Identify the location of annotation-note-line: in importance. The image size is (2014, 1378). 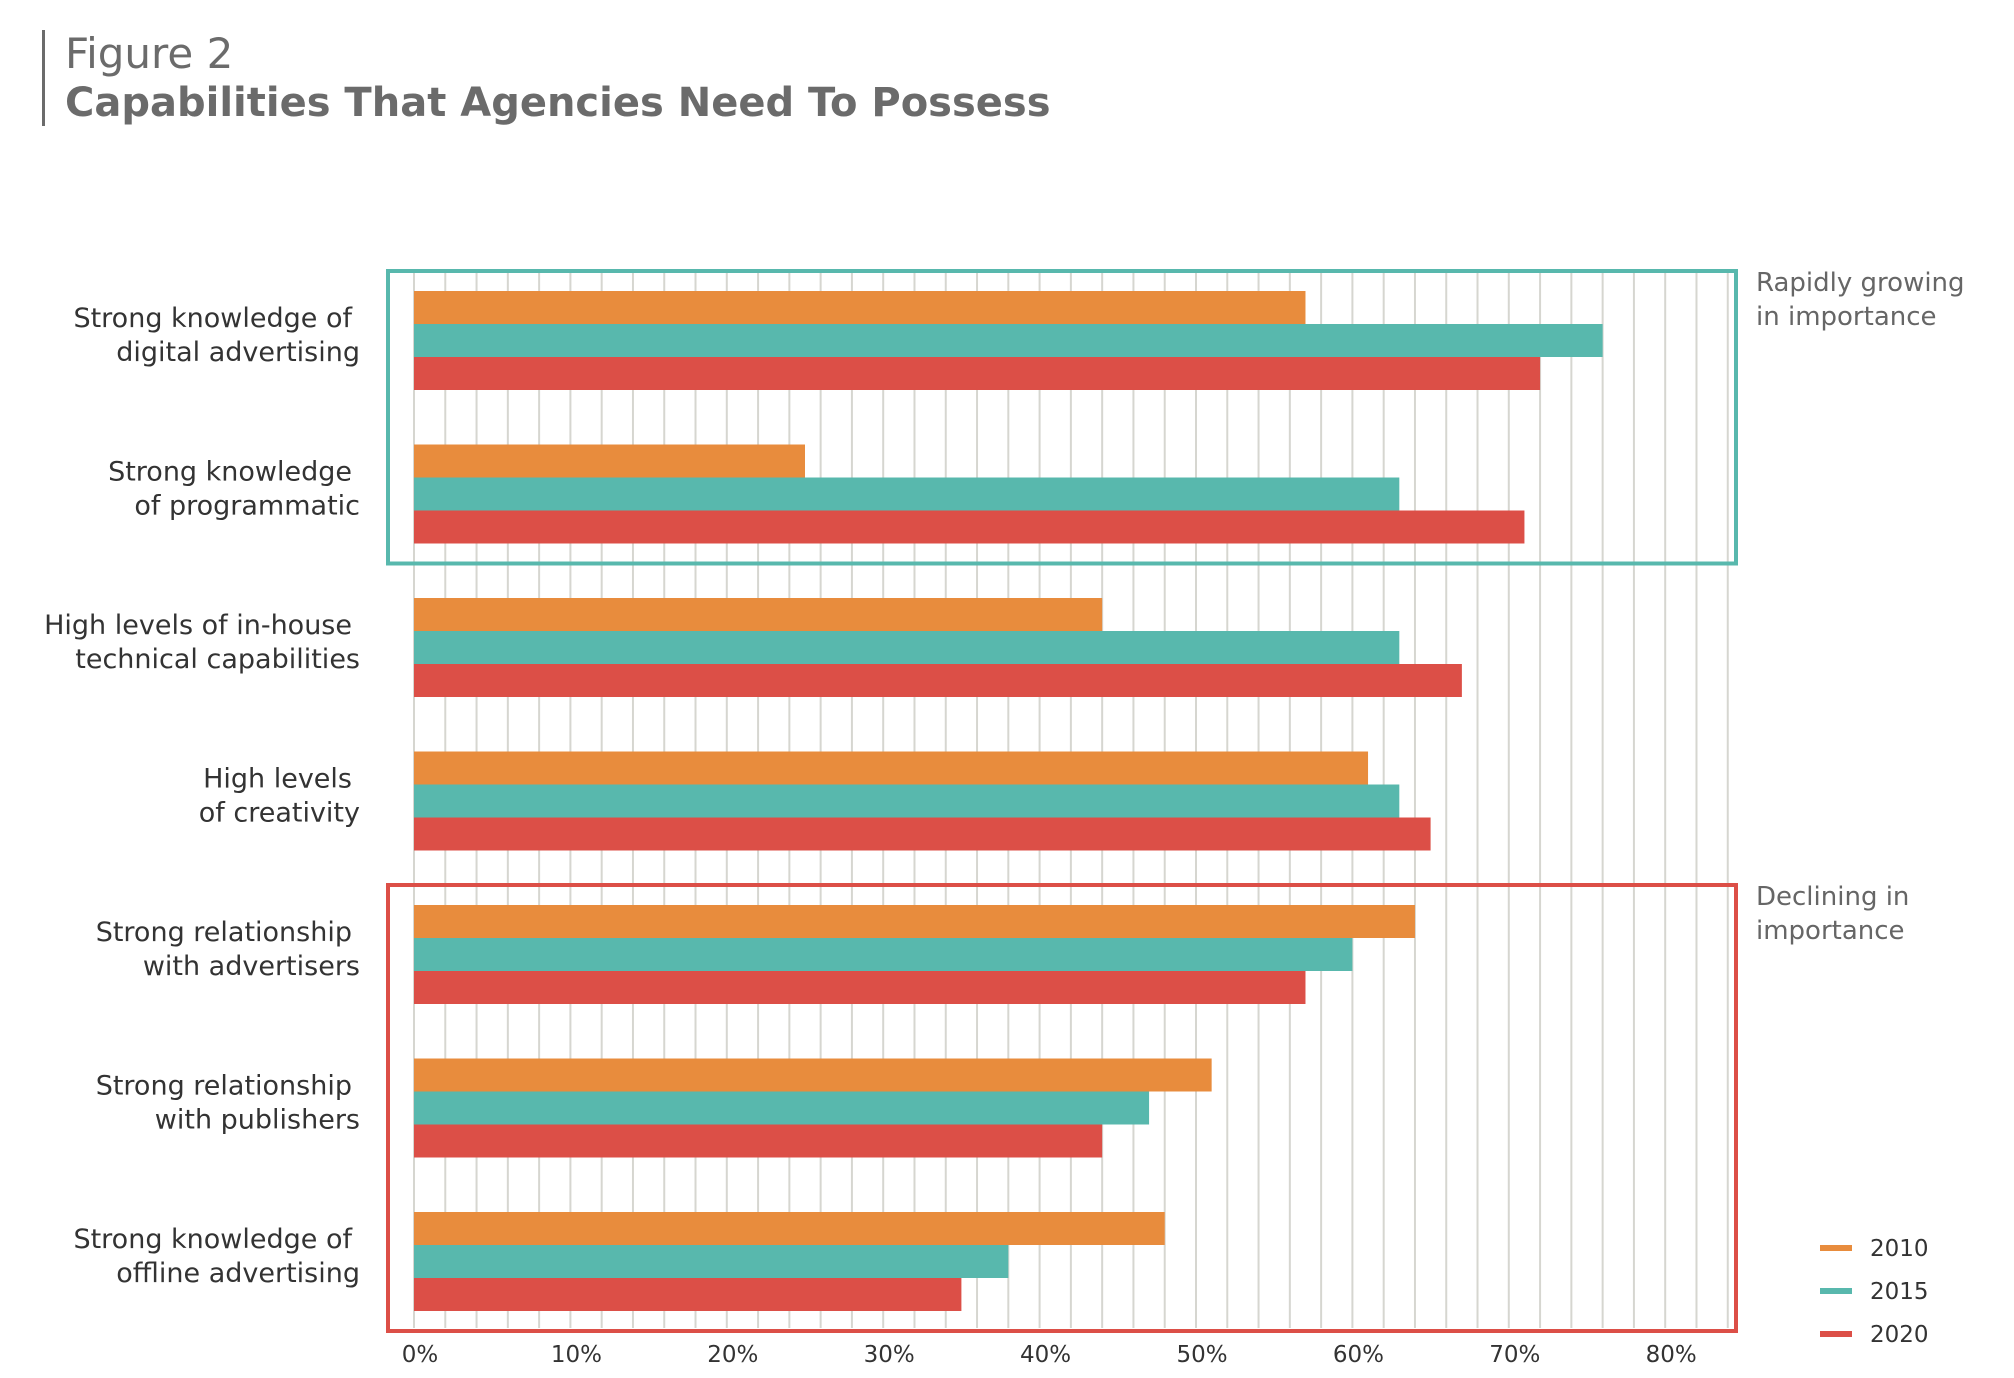
(1846, 317).